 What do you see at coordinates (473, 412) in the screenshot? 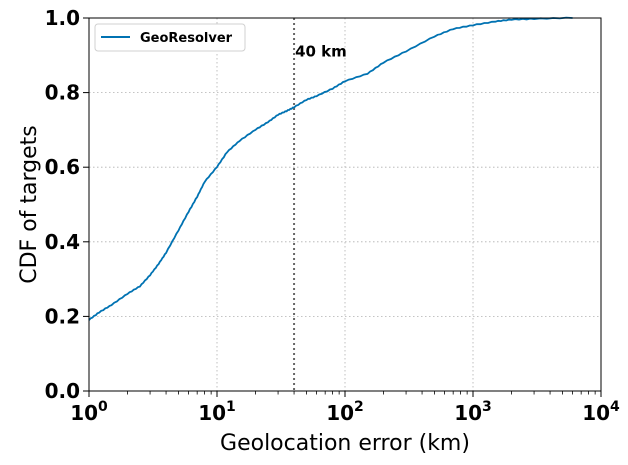
I see `x-tick-label: 10³` at bounding box center [473, 412].